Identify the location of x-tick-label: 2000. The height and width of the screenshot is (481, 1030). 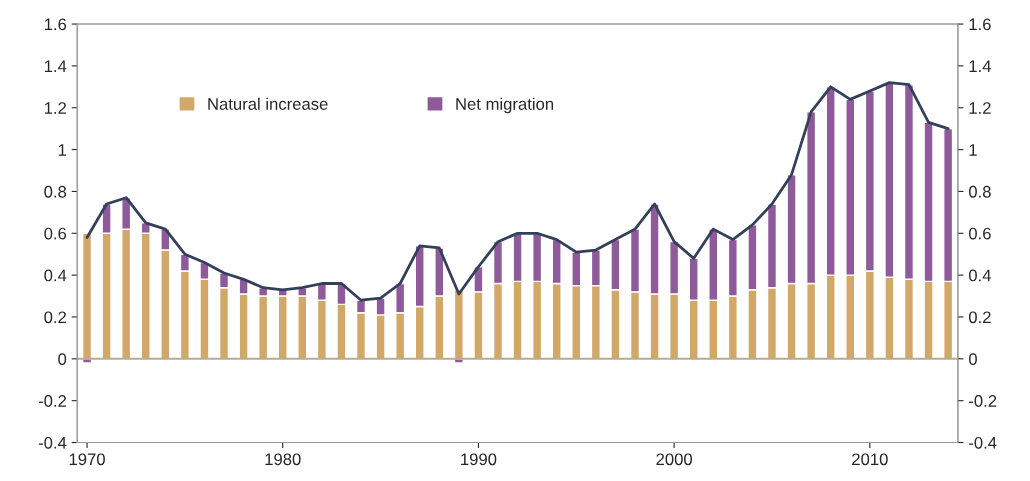
(674, 459).